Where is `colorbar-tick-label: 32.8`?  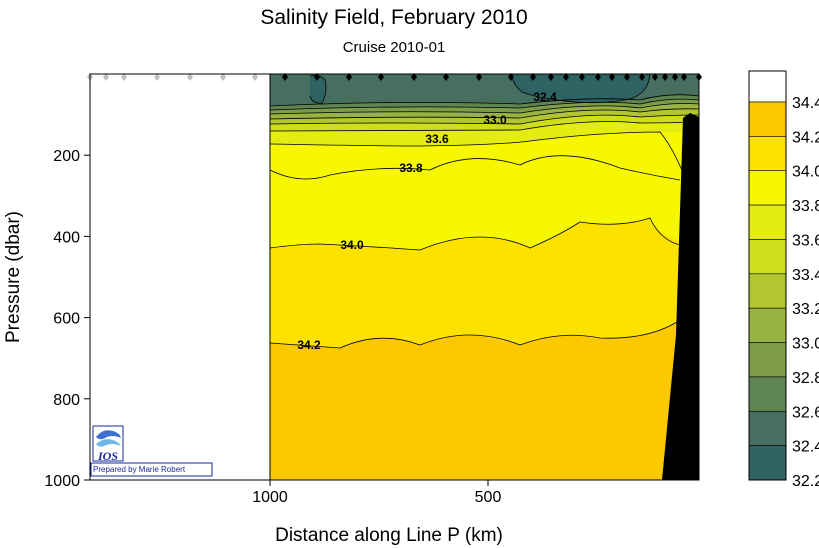 colorbar-tick-label: 32.8 is located at coordinates (805, 378).